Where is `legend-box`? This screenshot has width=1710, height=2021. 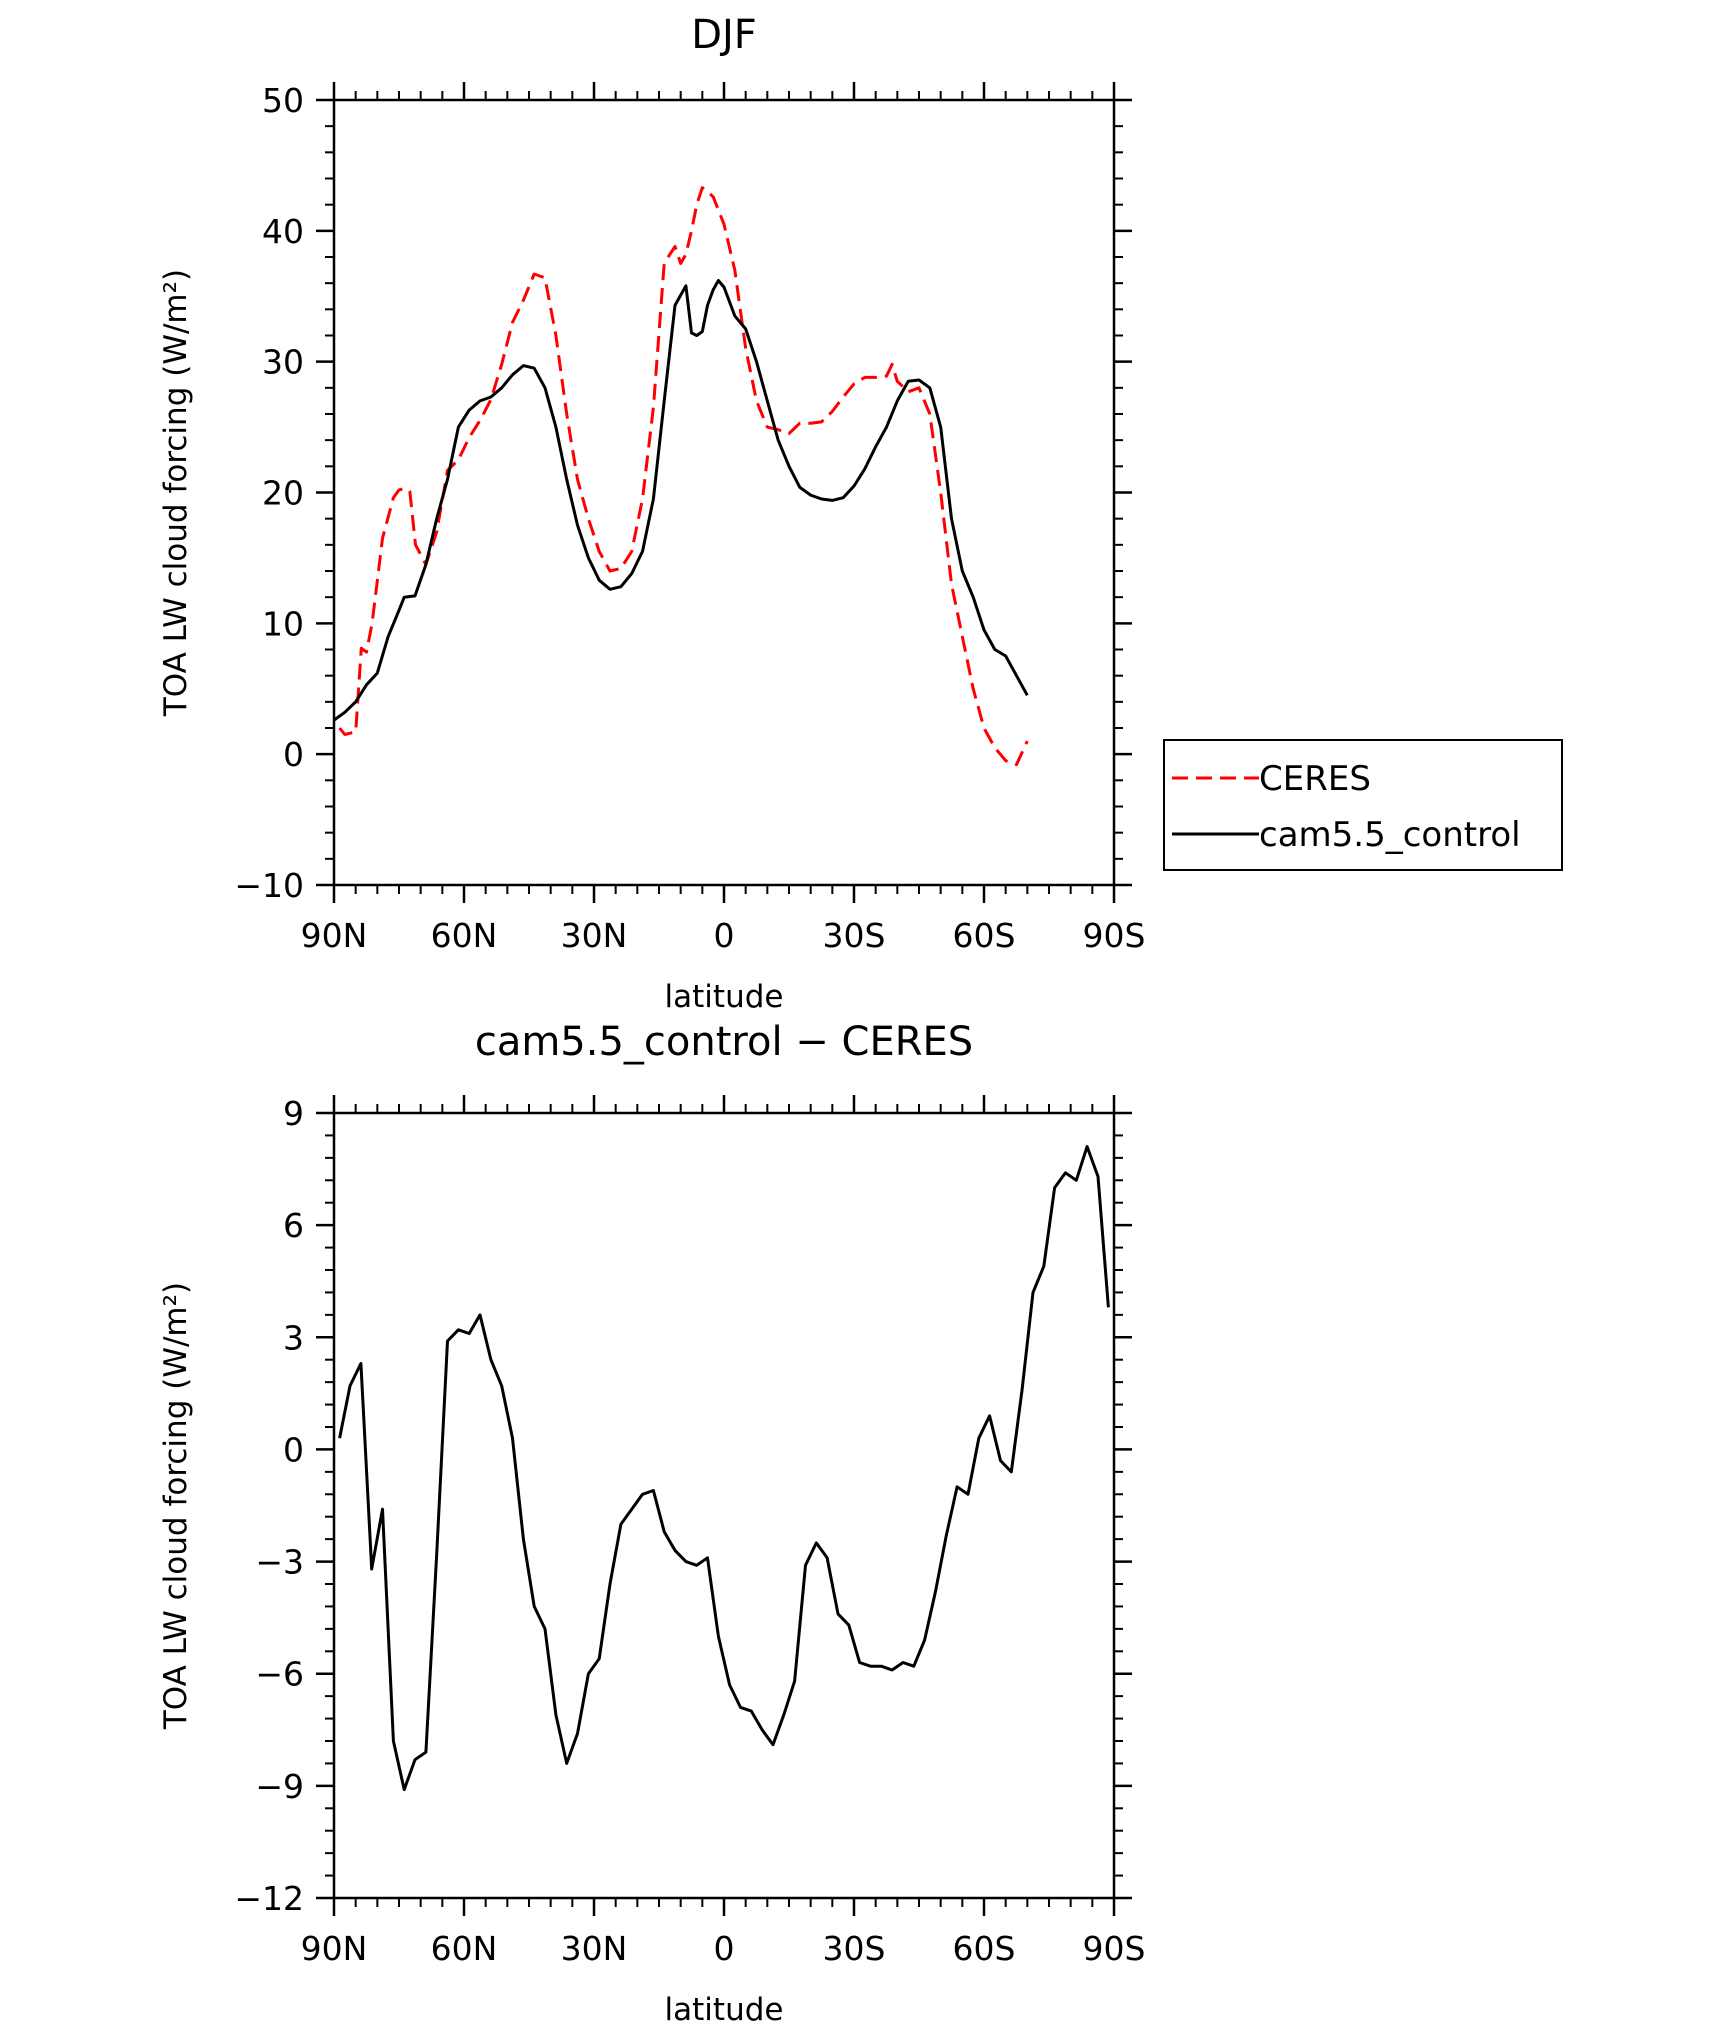 legend-box is located at coordinates (1363, 805).